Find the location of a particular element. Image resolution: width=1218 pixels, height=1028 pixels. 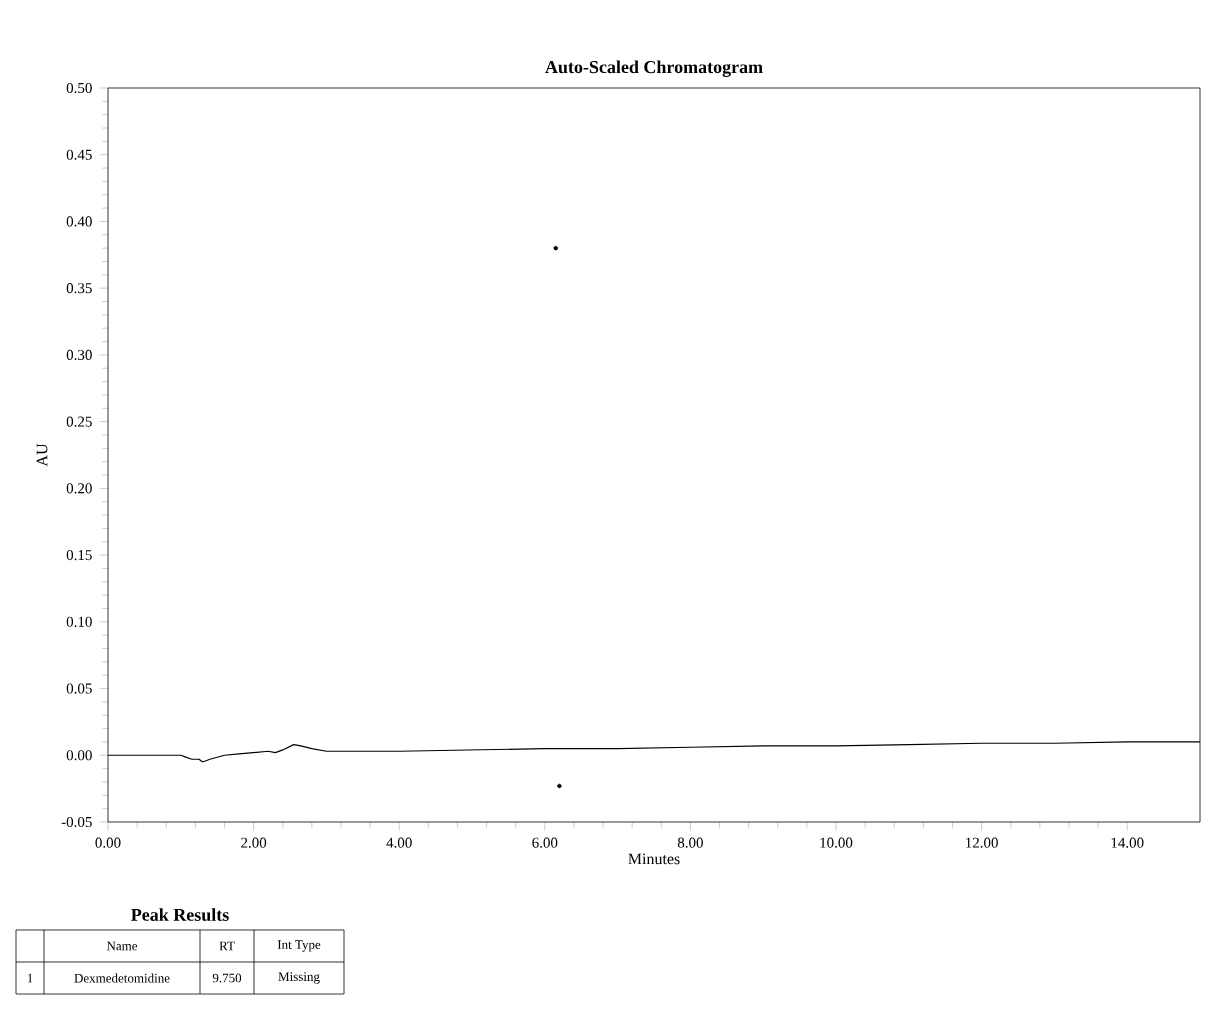

y-axis-title: AU is located at coordinates (42, 455).